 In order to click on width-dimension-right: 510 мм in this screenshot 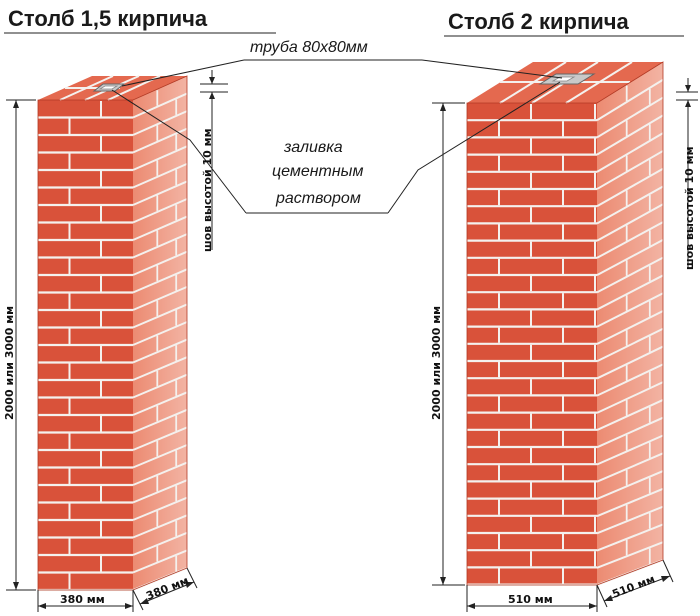, I will do `click(532, 598)`.